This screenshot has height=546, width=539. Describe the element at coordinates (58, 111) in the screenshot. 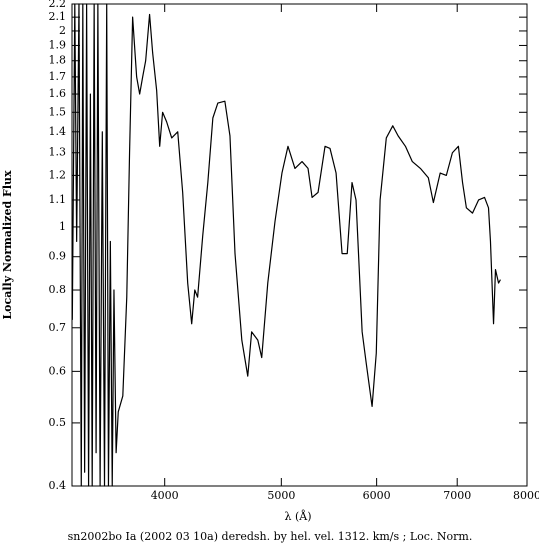

I see `y-tick-label: 1.5` at that location.